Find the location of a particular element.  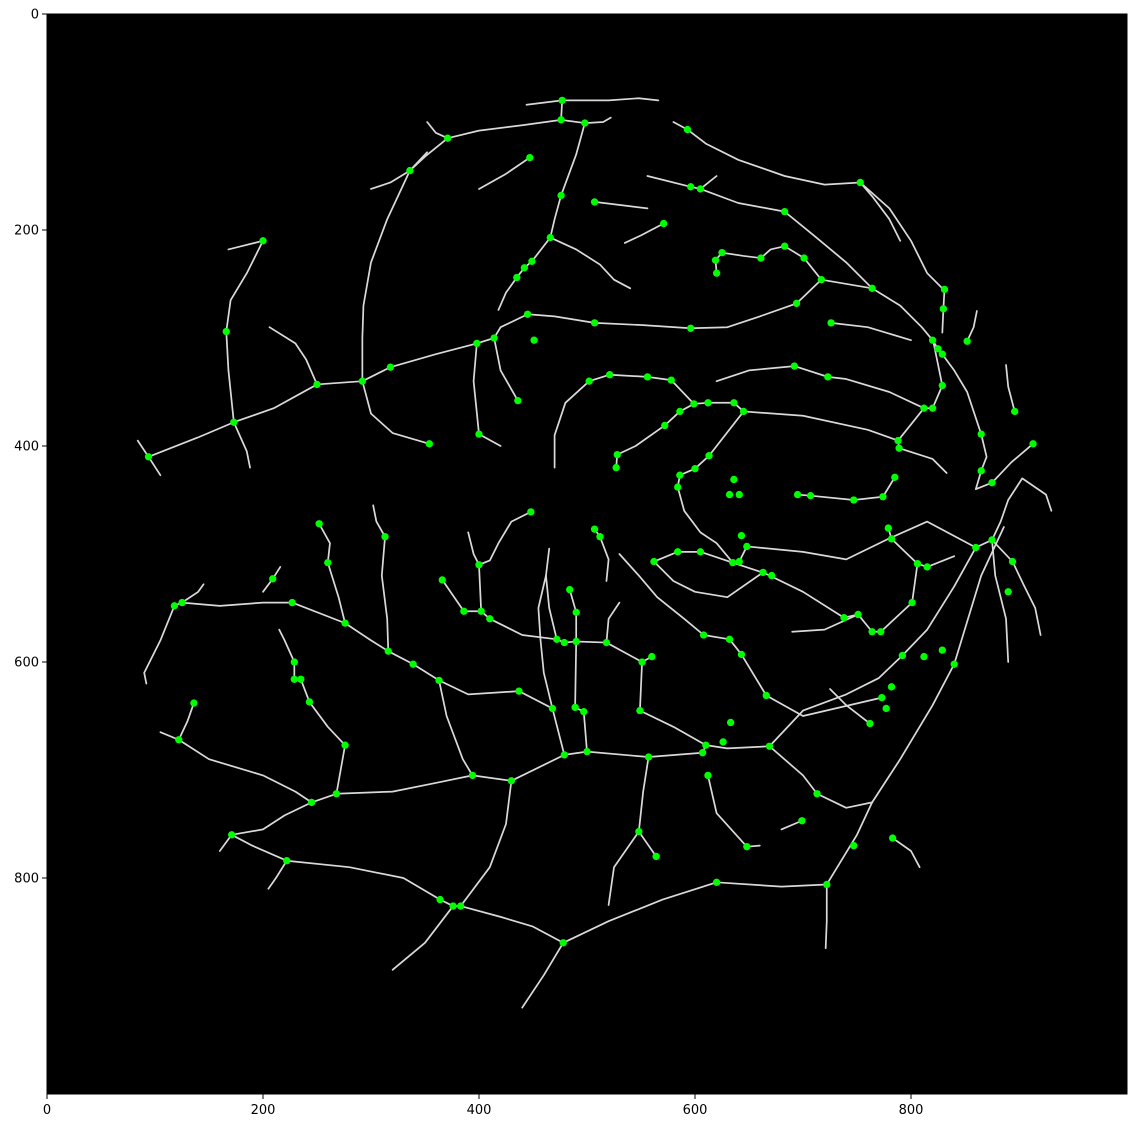

y-tick-label: 0 is located at coordinates (35, 15).